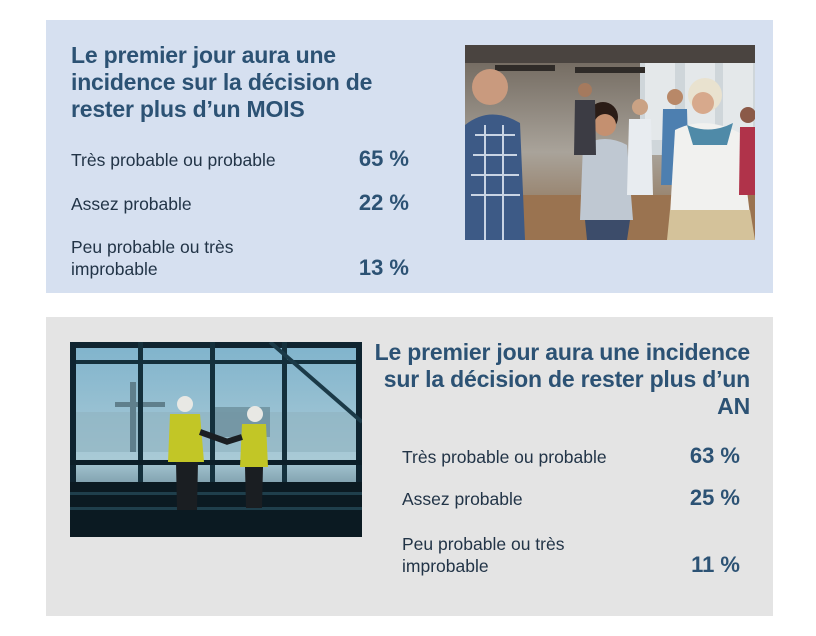 The width and height of the screenshot is (816, 636). I want to click on office-colleagues-photo, so click(610, 142).